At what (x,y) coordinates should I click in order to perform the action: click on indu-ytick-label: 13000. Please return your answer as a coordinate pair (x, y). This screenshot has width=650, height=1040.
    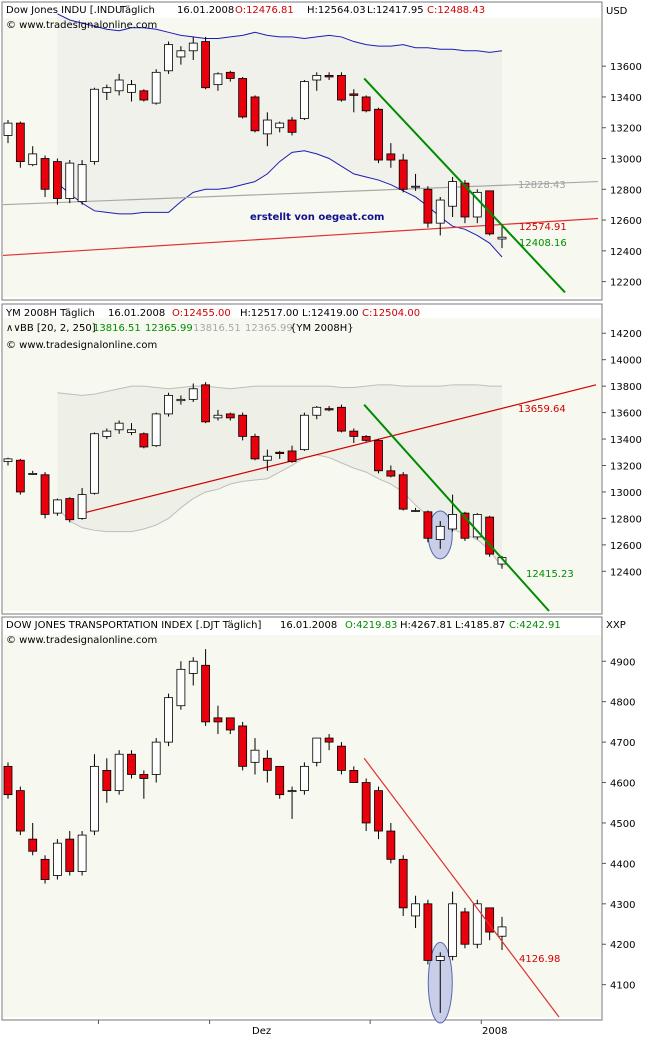
    Looking at the image, I should click on (626, 160).